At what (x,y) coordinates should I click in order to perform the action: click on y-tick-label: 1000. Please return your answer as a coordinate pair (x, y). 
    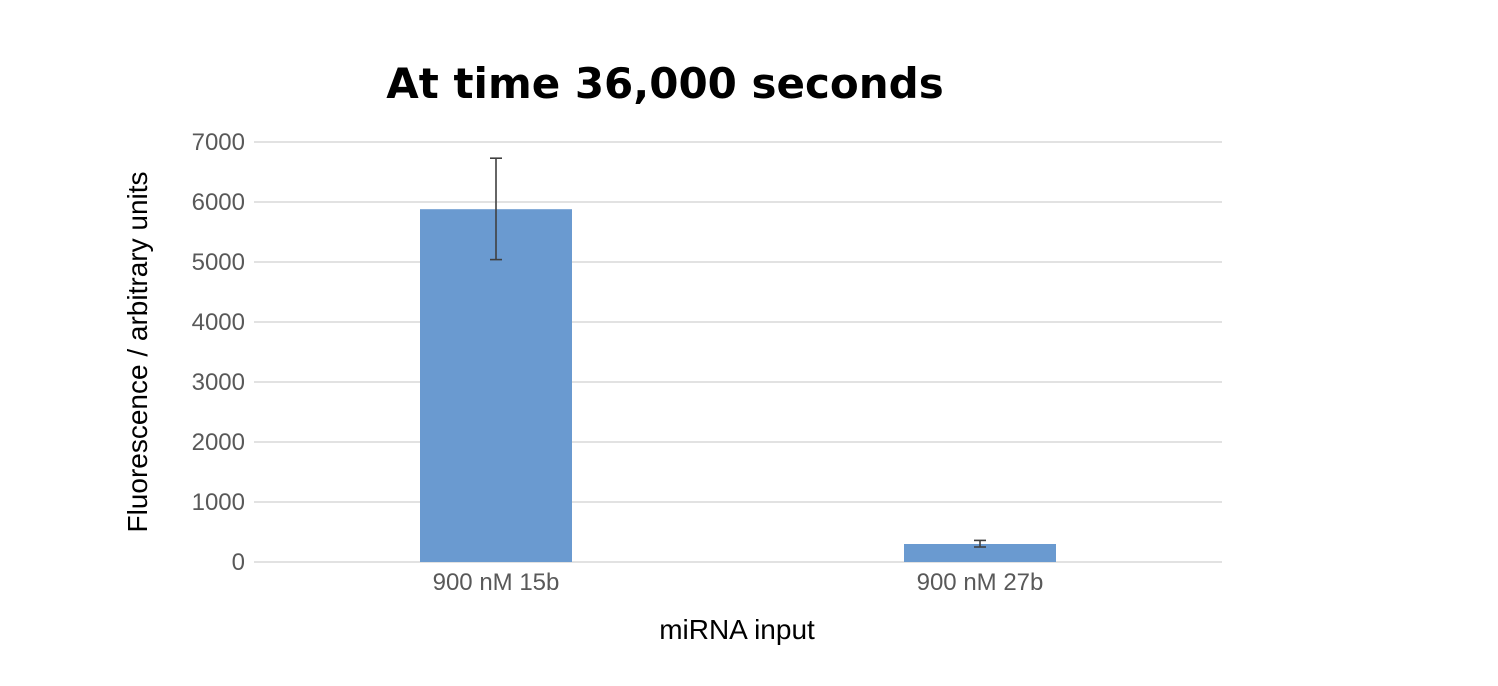
    Looking at the image, I should click on (218, 502).